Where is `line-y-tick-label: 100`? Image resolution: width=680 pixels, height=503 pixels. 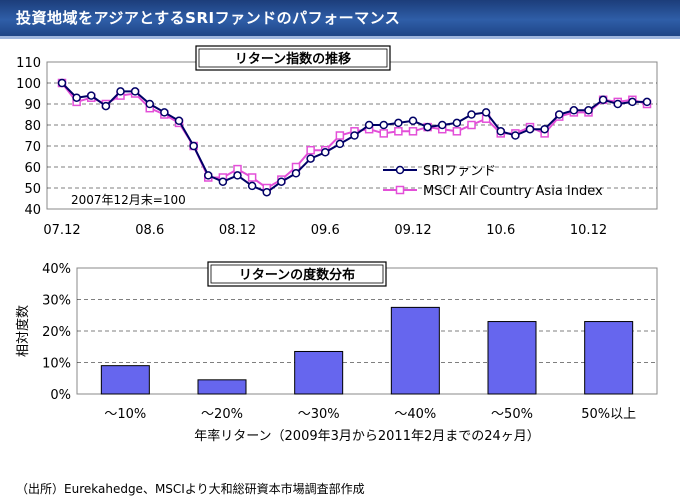
line-y-tick-label: 100 is located at coordinates (28, 84).